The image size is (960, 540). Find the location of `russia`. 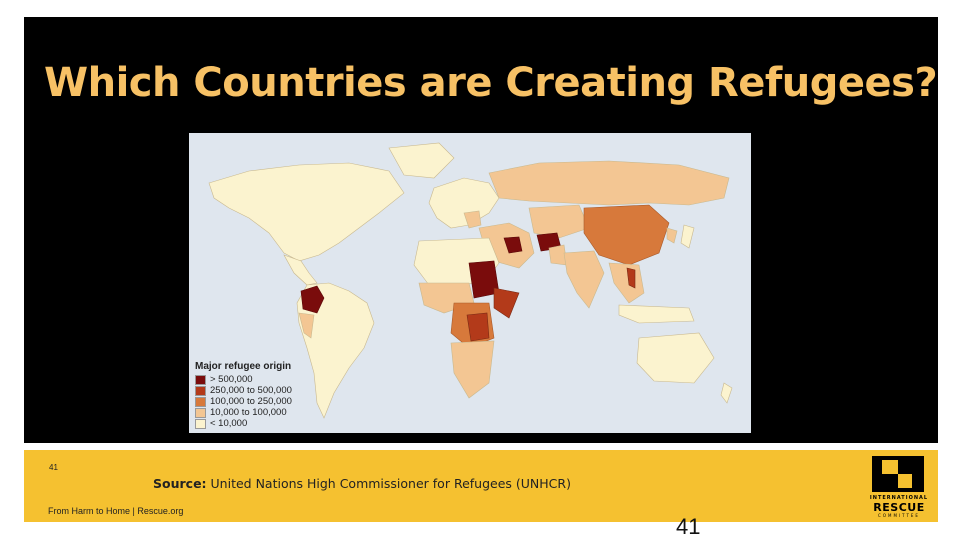

russia is located at coordinates (609, 183).